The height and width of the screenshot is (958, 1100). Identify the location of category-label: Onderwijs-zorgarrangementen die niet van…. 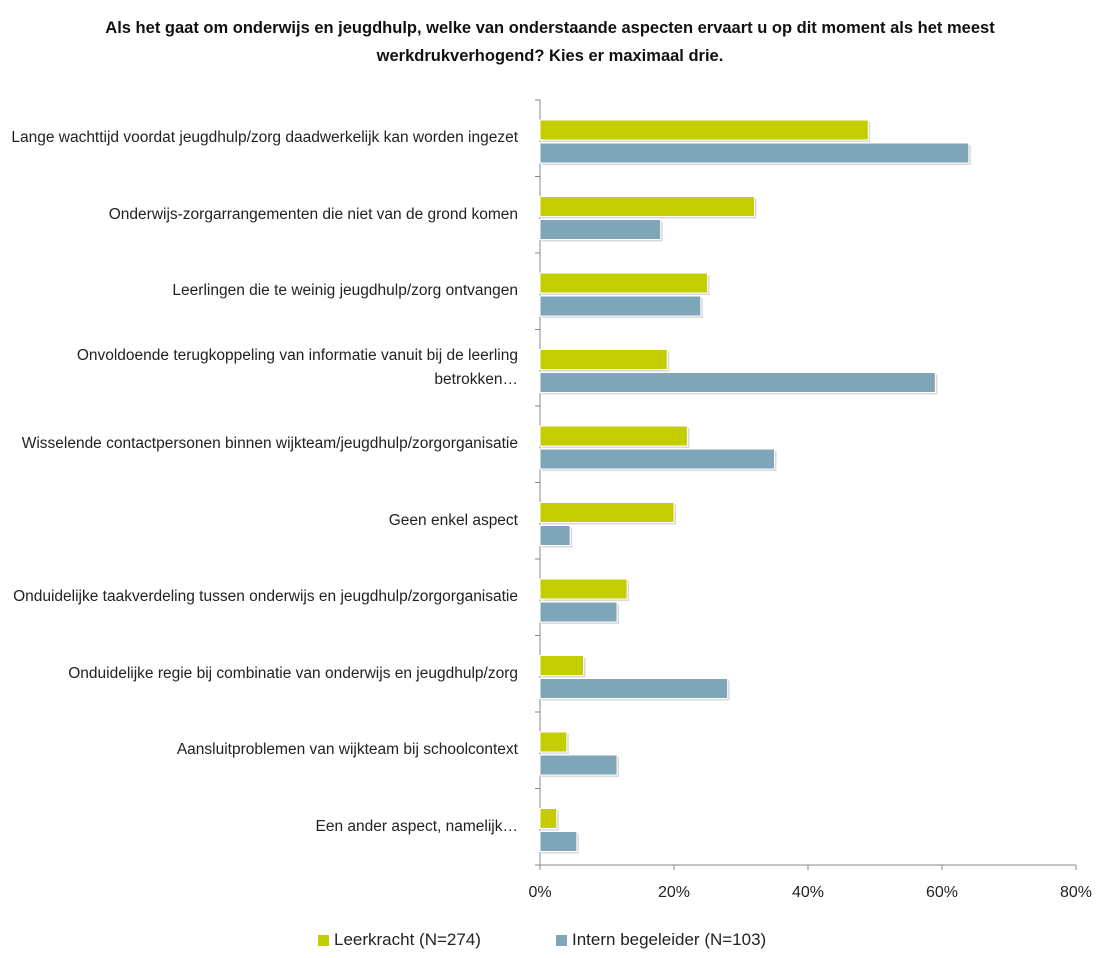
(313, 214).